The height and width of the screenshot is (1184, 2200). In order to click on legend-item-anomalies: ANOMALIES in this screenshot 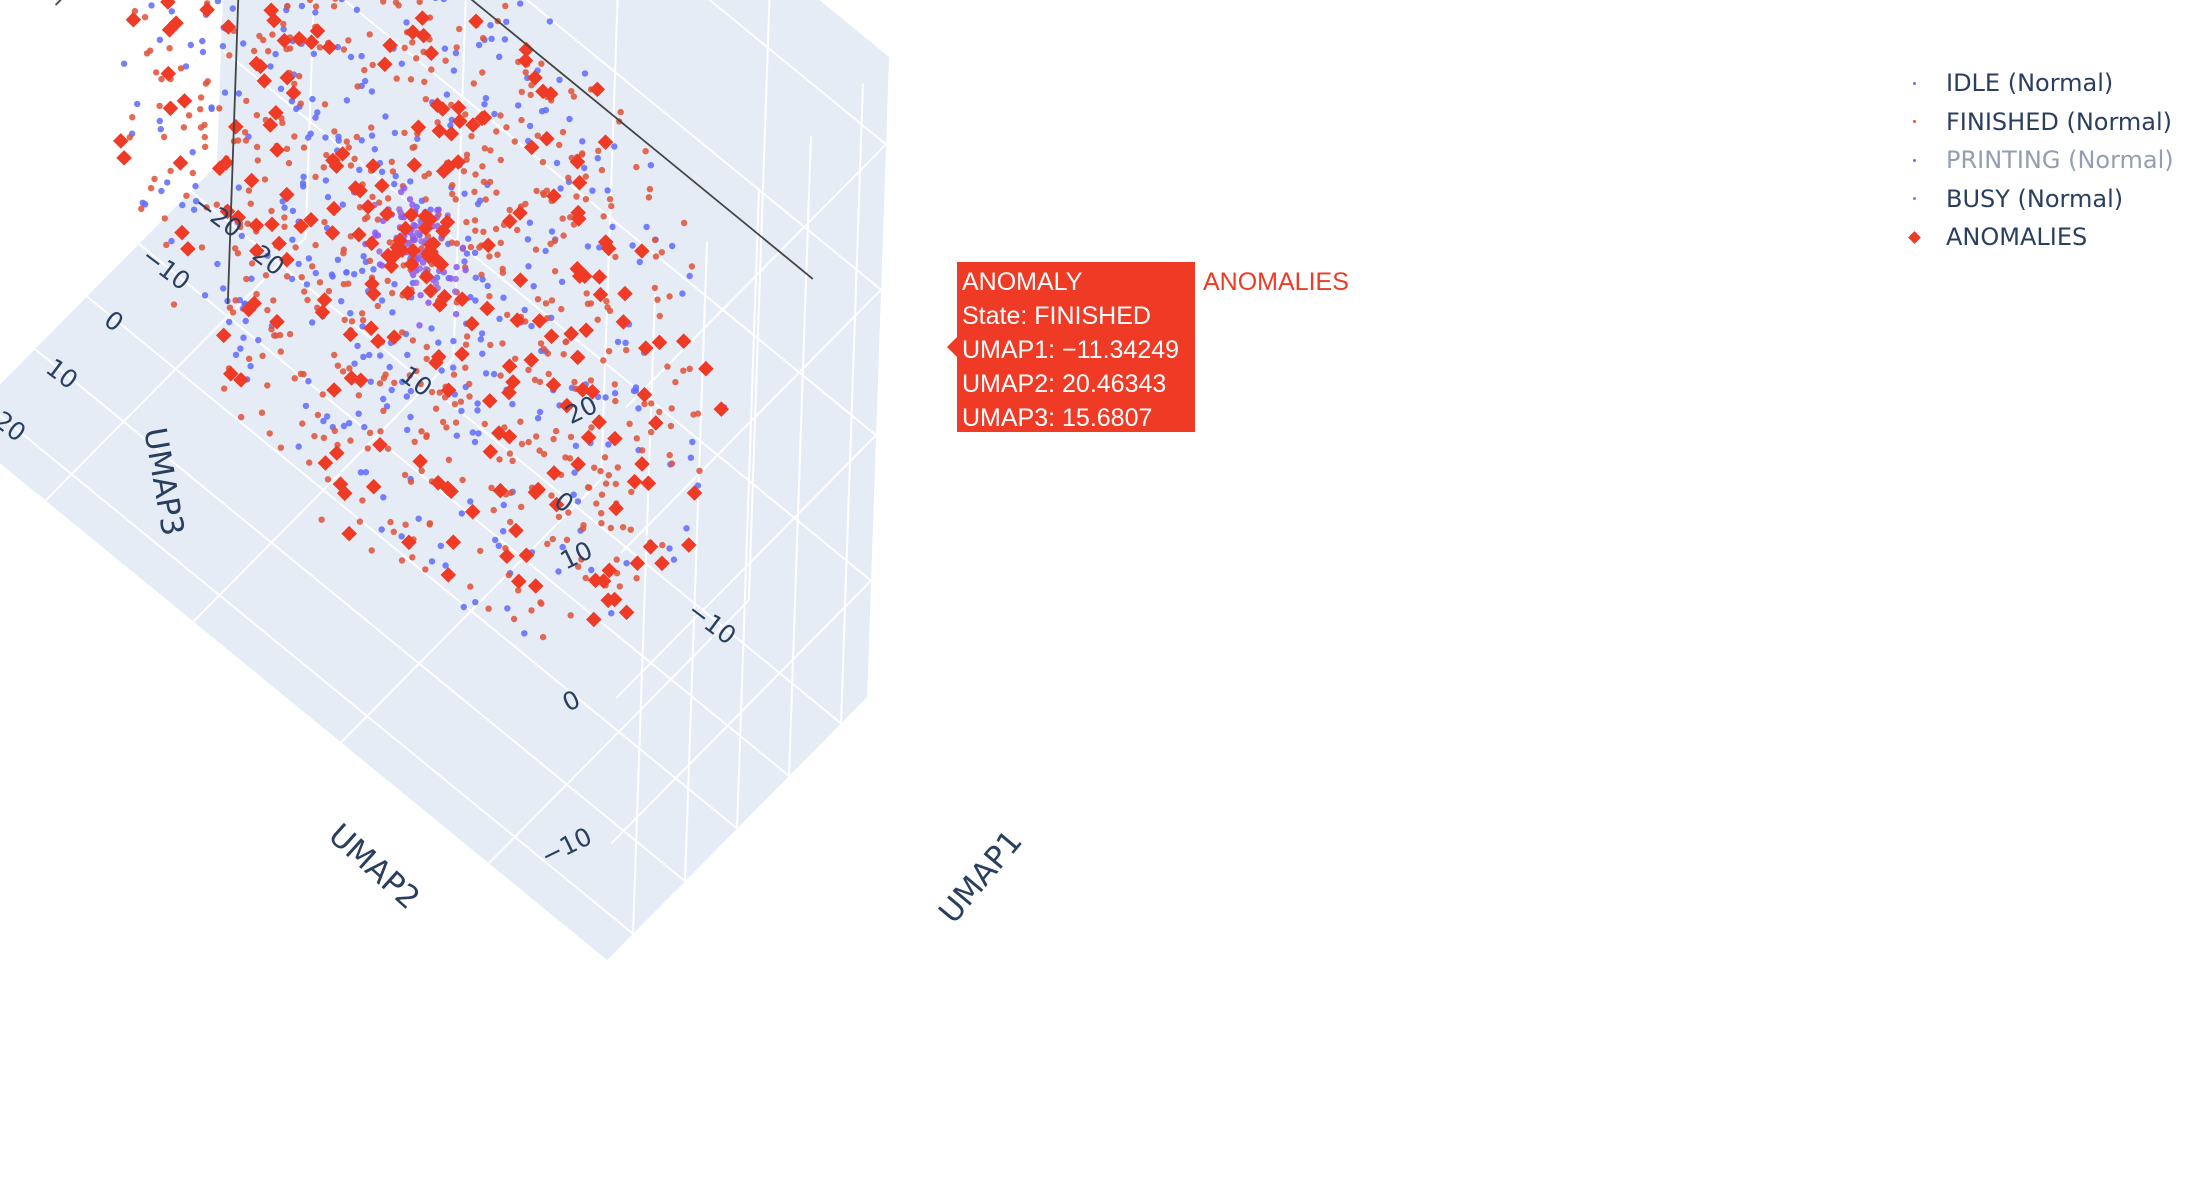, I will do `click(2033, 237)`.